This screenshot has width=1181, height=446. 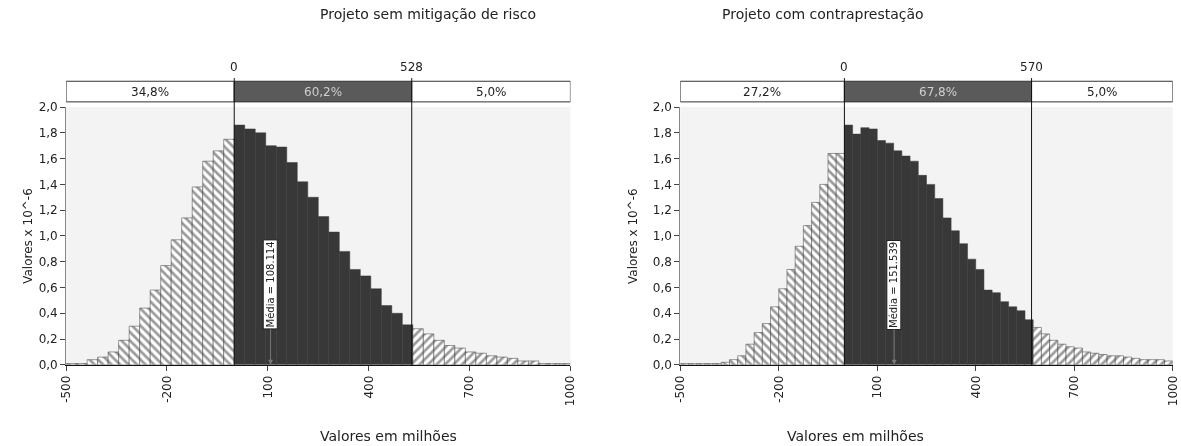 I want to click on ref-line-label: 528, so click(x=411, y=67).